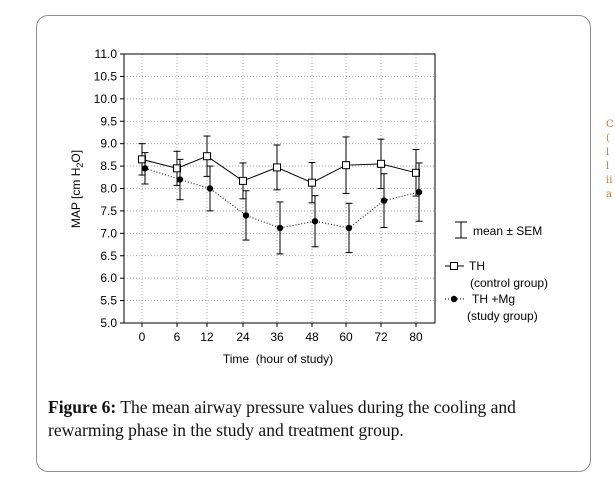 The width and height of the screenshot is (615, 483). I want to click on legend-thmg-detail: (study group), so click(502, 316).